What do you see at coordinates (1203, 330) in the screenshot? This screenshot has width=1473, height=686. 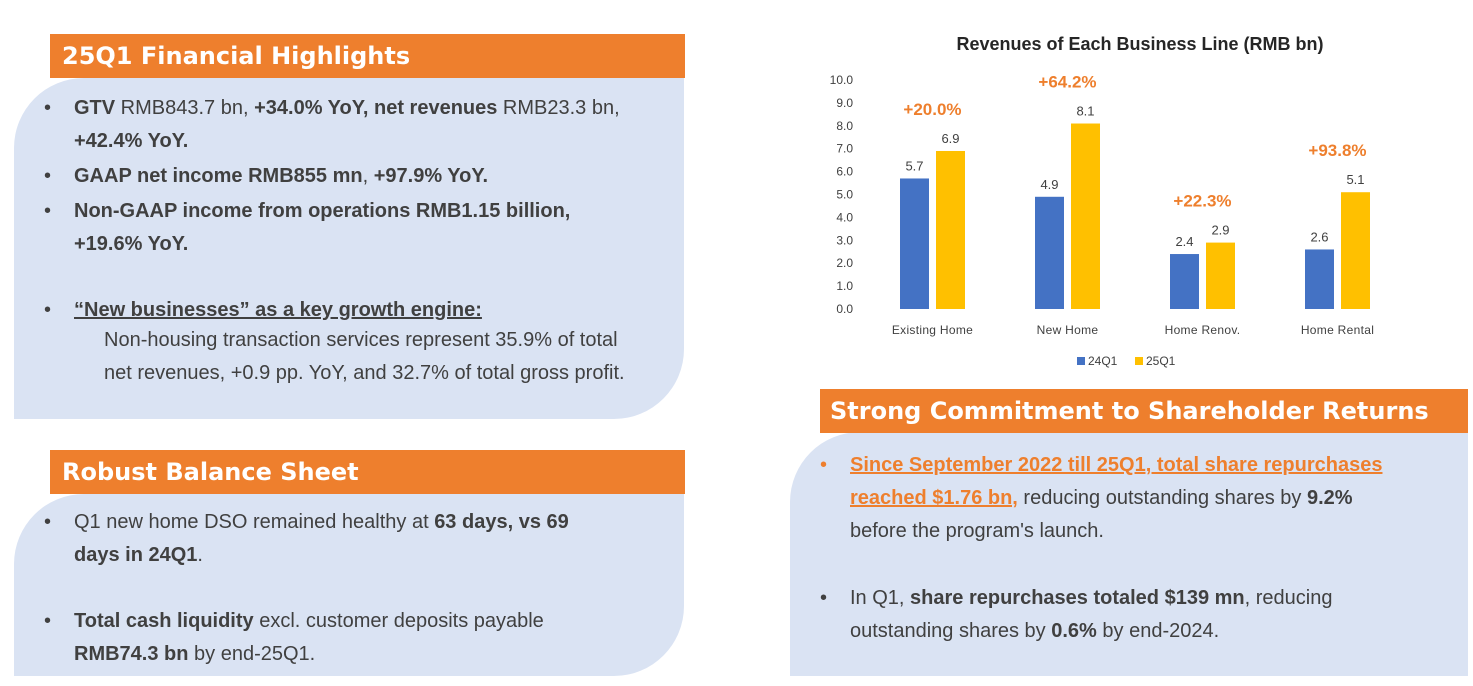 I see `x-category-label: Home Renov.` at bounding box center [1203, 330].